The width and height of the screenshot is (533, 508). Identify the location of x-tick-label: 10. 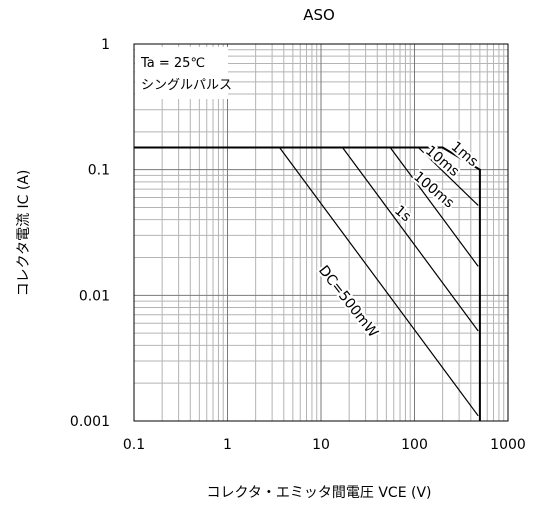
(321, 445).